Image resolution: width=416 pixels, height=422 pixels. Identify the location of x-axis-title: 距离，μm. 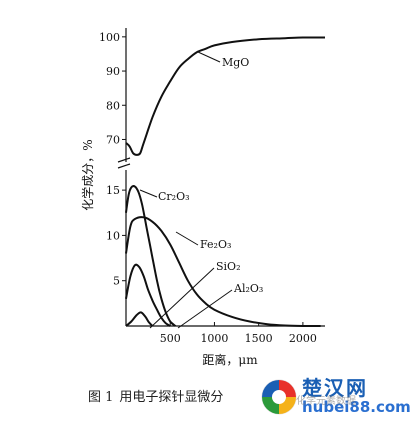
(230, 359).